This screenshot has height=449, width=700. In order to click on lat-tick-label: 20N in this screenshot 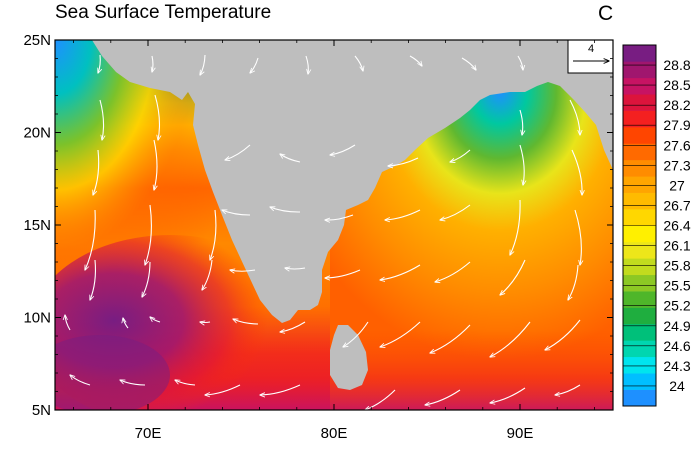, I will do `click(37, 133)`.